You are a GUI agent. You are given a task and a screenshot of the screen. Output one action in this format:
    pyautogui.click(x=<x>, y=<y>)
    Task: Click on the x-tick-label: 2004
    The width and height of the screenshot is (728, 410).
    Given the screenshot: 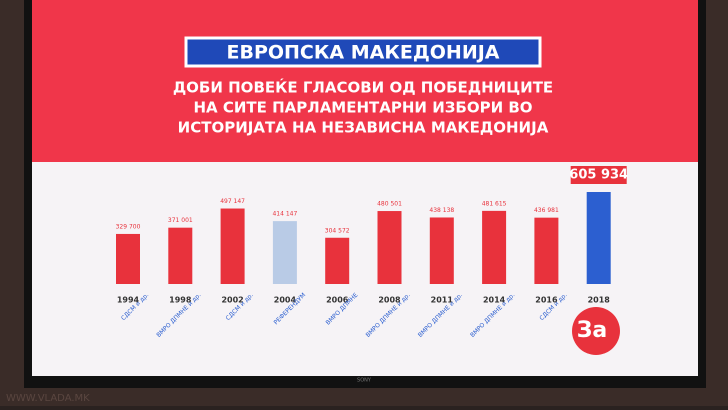 What is the action you would take?
    pyautogui.click(x=285, y=300)
    